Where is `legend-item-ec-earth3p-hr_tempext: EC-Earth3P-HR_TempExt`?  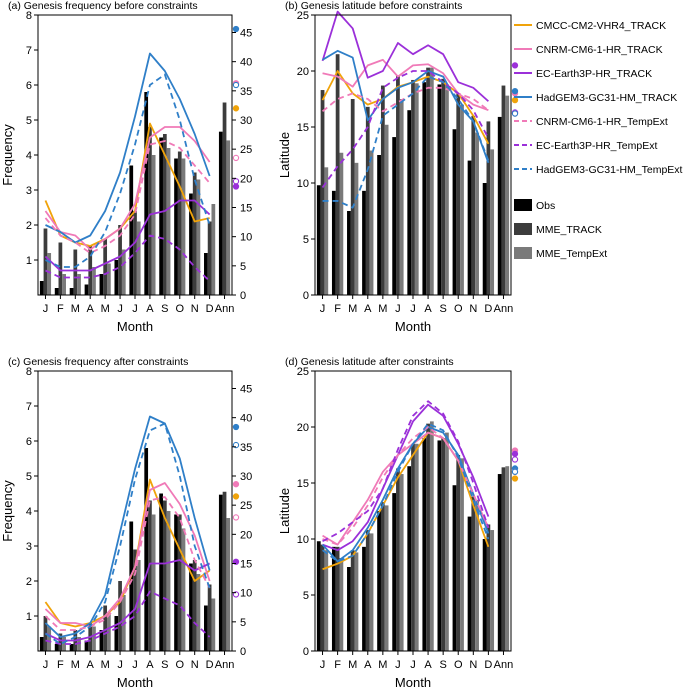
legend-item-ec-earth3p-hr_tempext: EC-Earth3P-HR_TempExt is located at coordinates (585, 146).